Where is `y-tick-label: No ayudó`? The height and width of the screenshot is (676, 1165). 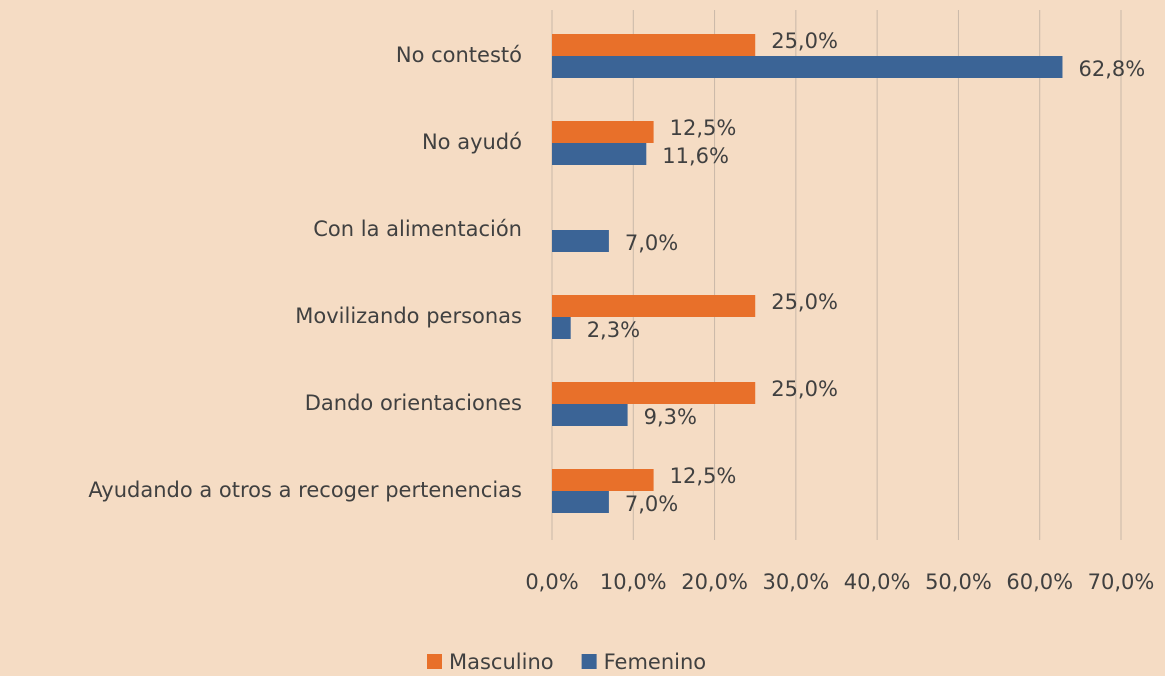 y-tick-label: No ayudó is located at coordinates (472, 142).